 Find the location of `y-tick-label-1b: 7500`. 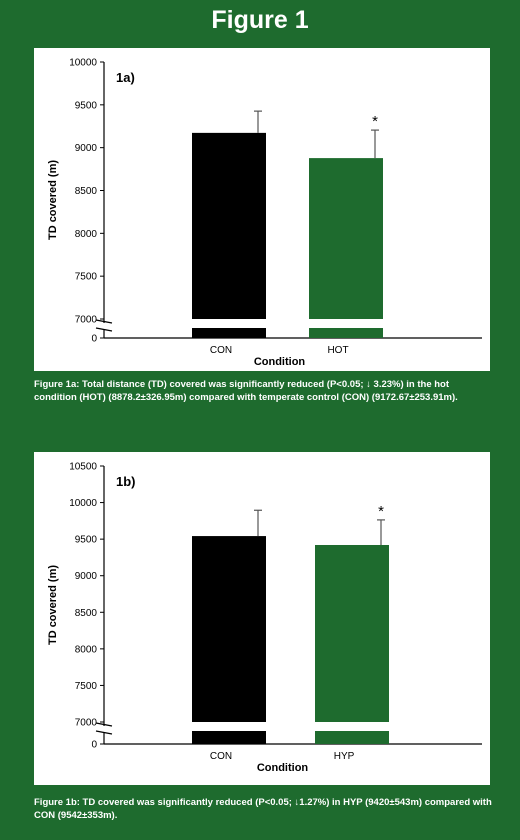

y-tick-label-1b: 7500 is located at coordinates (86, 686).